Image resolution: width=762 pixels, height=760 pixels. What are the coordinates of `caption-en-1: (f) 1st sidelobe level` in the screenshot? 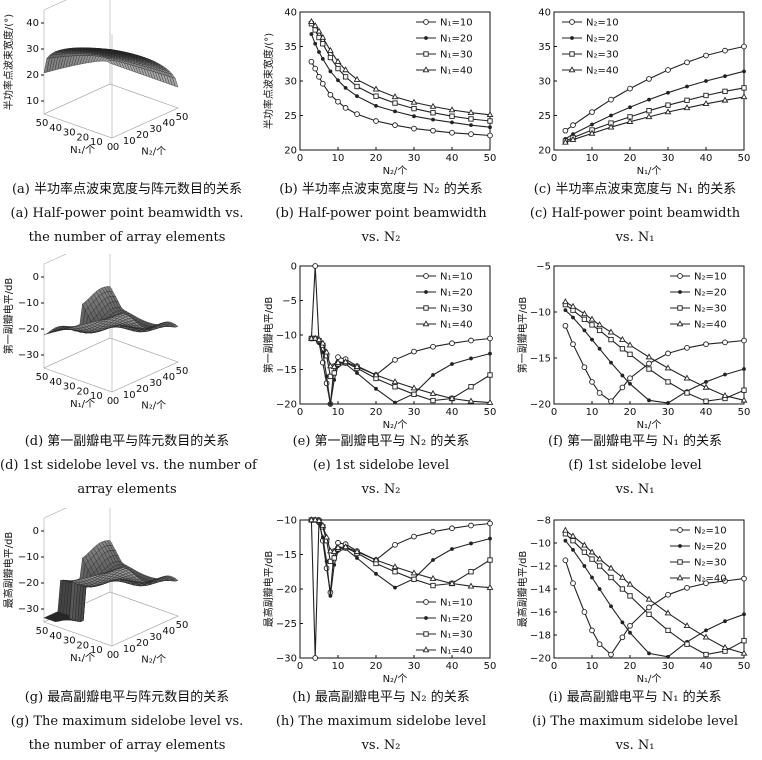 It's located at (635, 465).